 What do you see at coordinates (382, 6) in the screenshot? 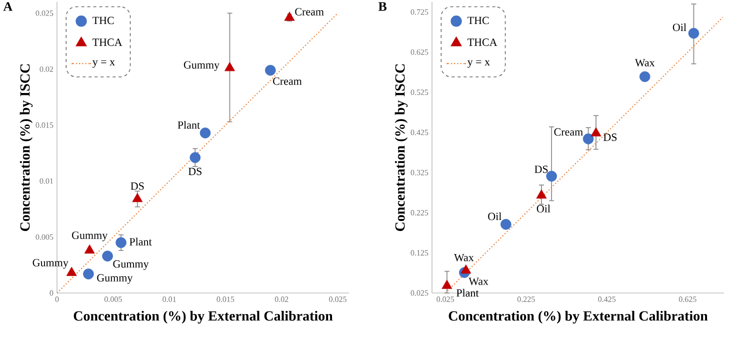
I see `chart-title: B` at bounding box center [382, 6].